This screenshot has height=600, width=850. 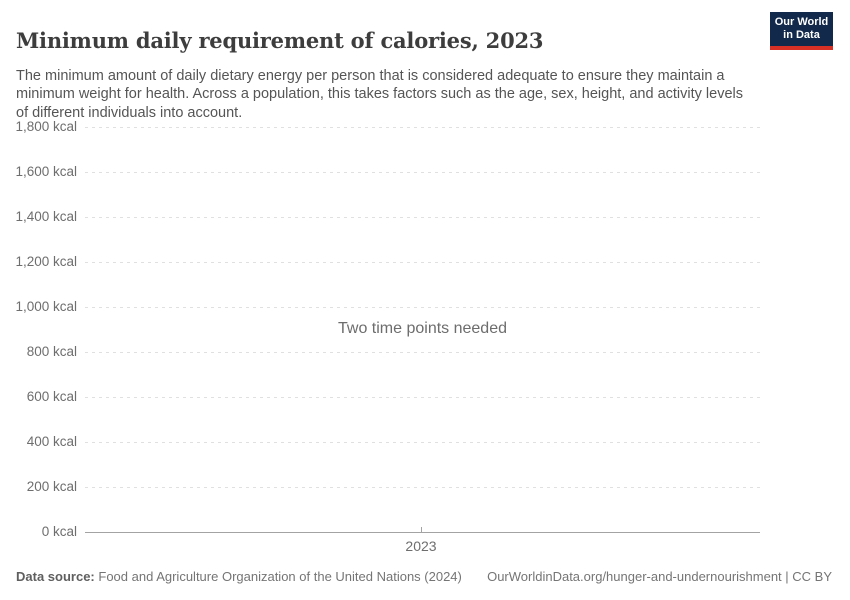 What do you see at coordinates (46, 306) in the screenshot?
I see `y-axis-tick-label: 1,000 kcal` at bounding box center [46, 306].